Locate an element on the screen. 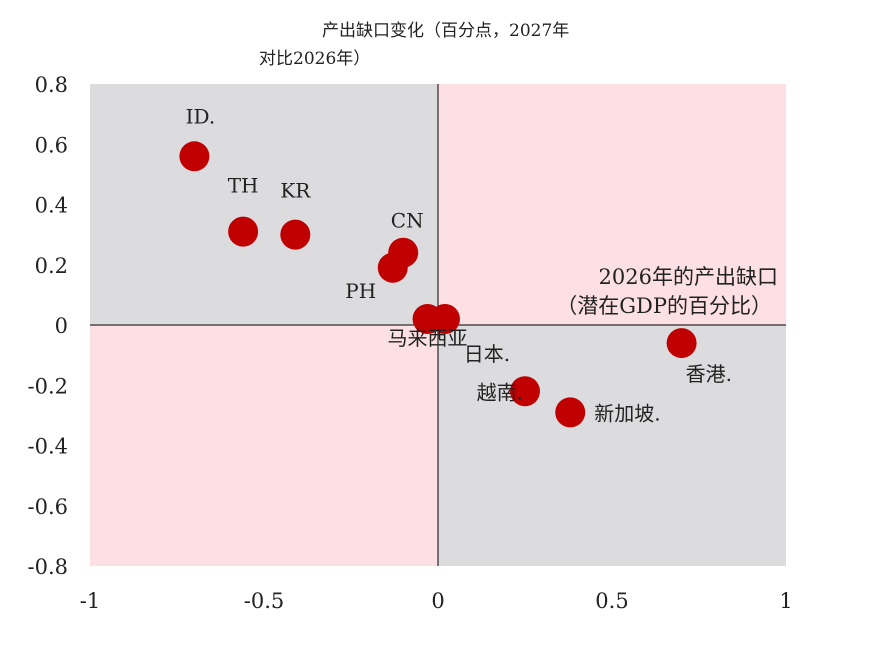 The width and height of the screenshot is (883, 657). chart-title-line-1: 产出缺口变化（百分点，2027年 is located at coordinates (445, 31).